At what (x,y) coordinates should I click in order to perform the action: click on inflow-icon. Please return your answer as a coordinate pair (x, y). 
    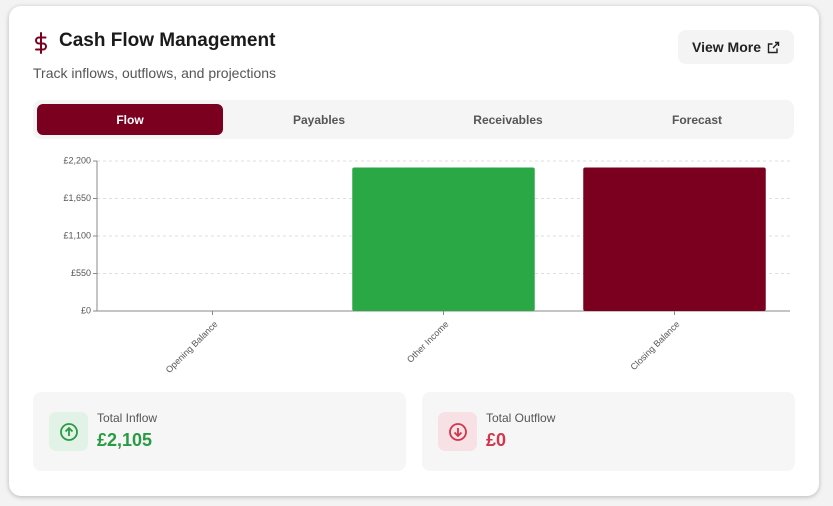
    Looking at the image, I should click on (68, 431).